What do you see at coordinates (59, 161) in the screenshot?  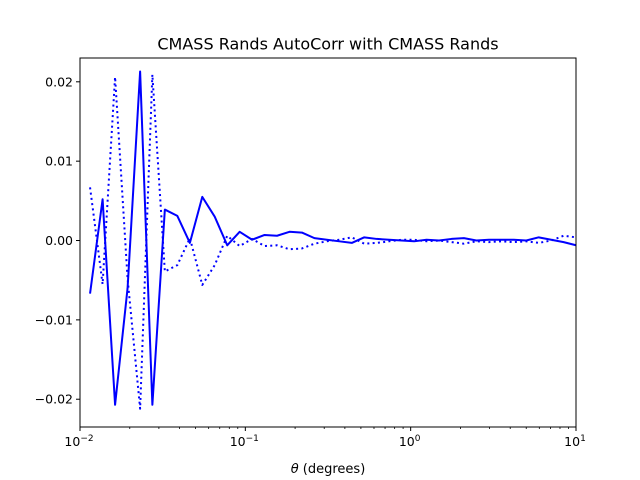 I see `y-tick-label: 0.01` at bounding box center [59, 161].